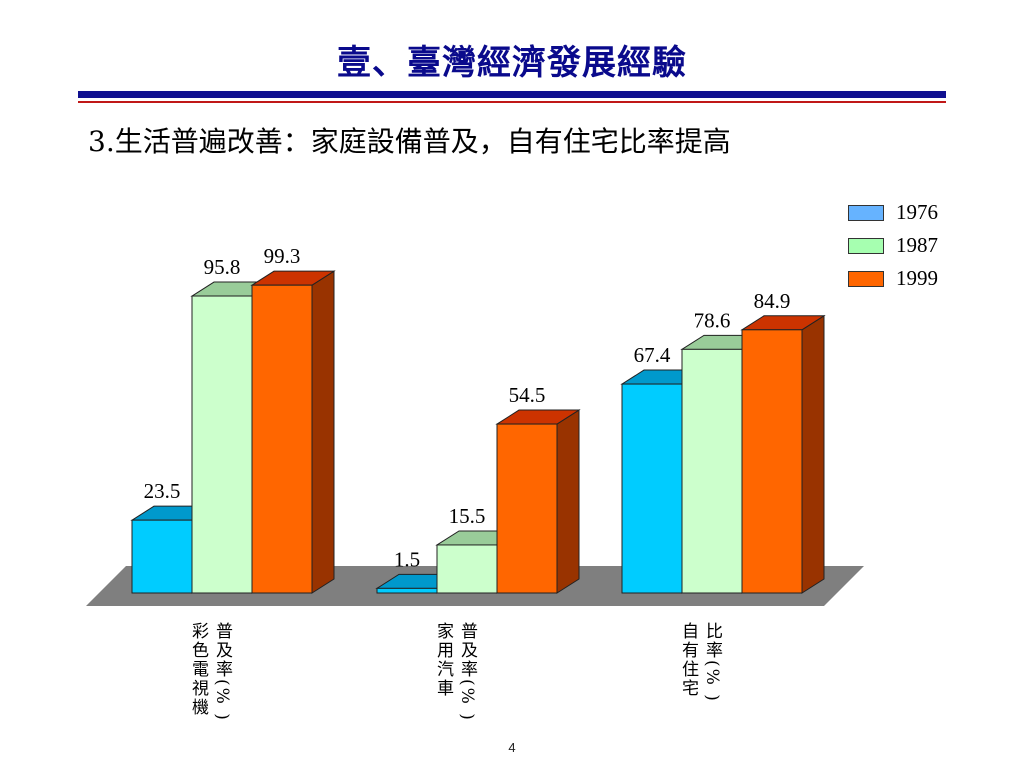 Image resolution: width=1024 pixels, height=768 pixels. Describe the element at coordinates (917, 245) in the screenshot. I see `legend-label-1987: 1987` at that location.